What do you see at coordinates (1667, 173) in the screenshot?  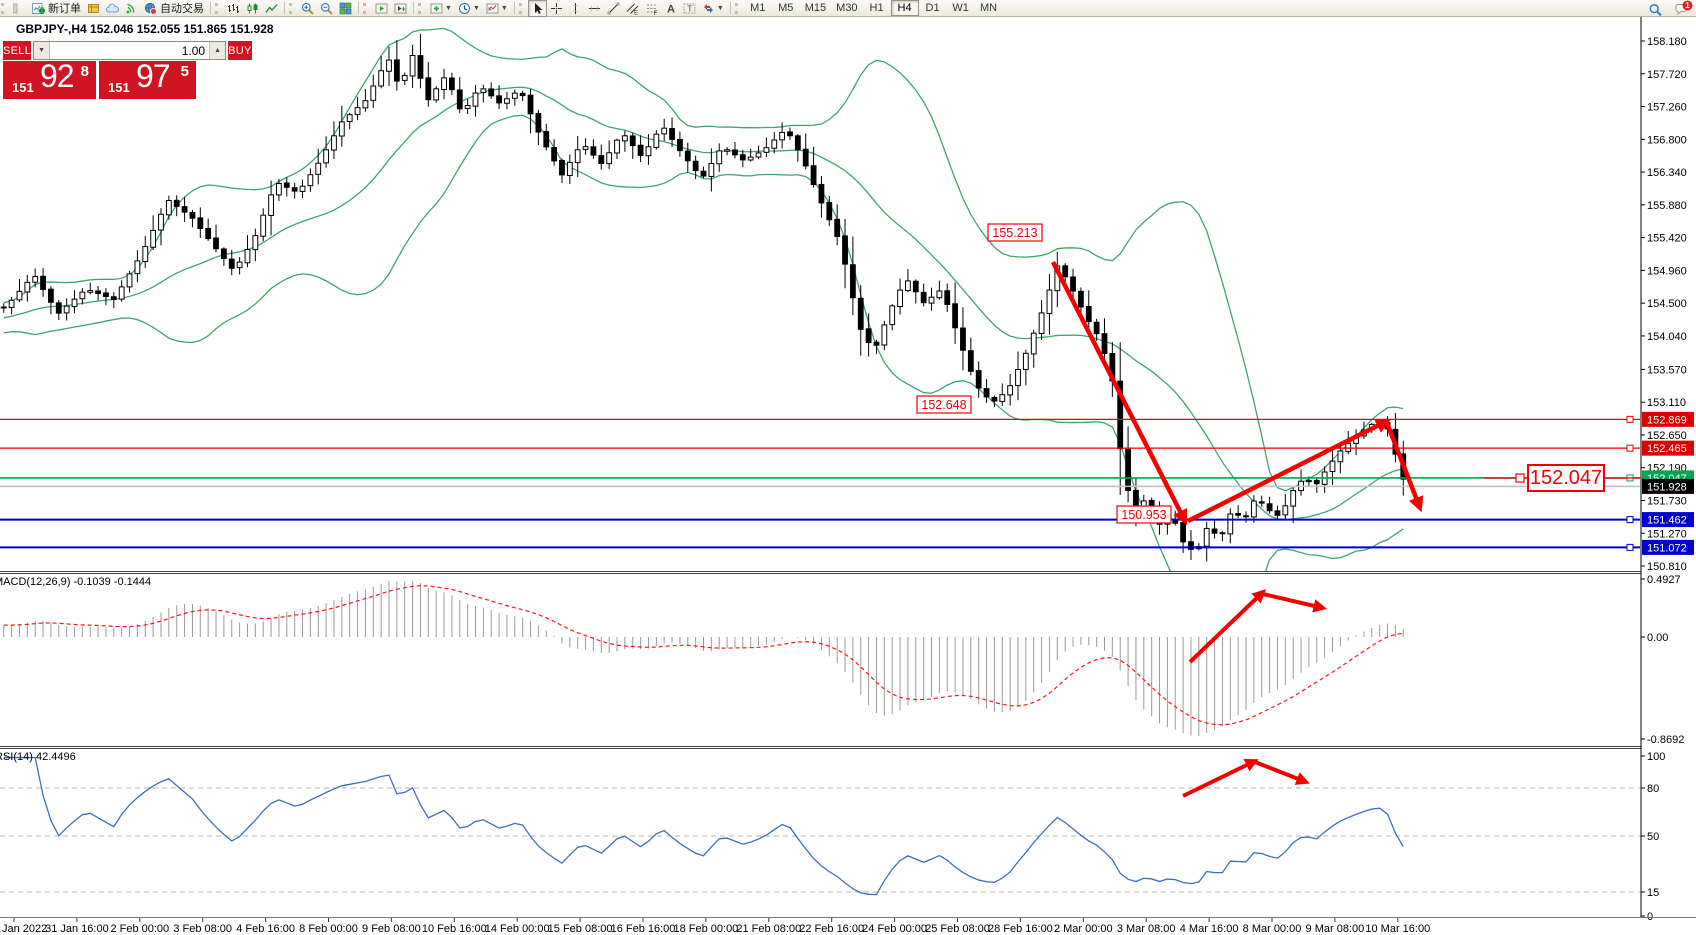 I see `svg-text: 156.340` at bounding box center [1667, 173].